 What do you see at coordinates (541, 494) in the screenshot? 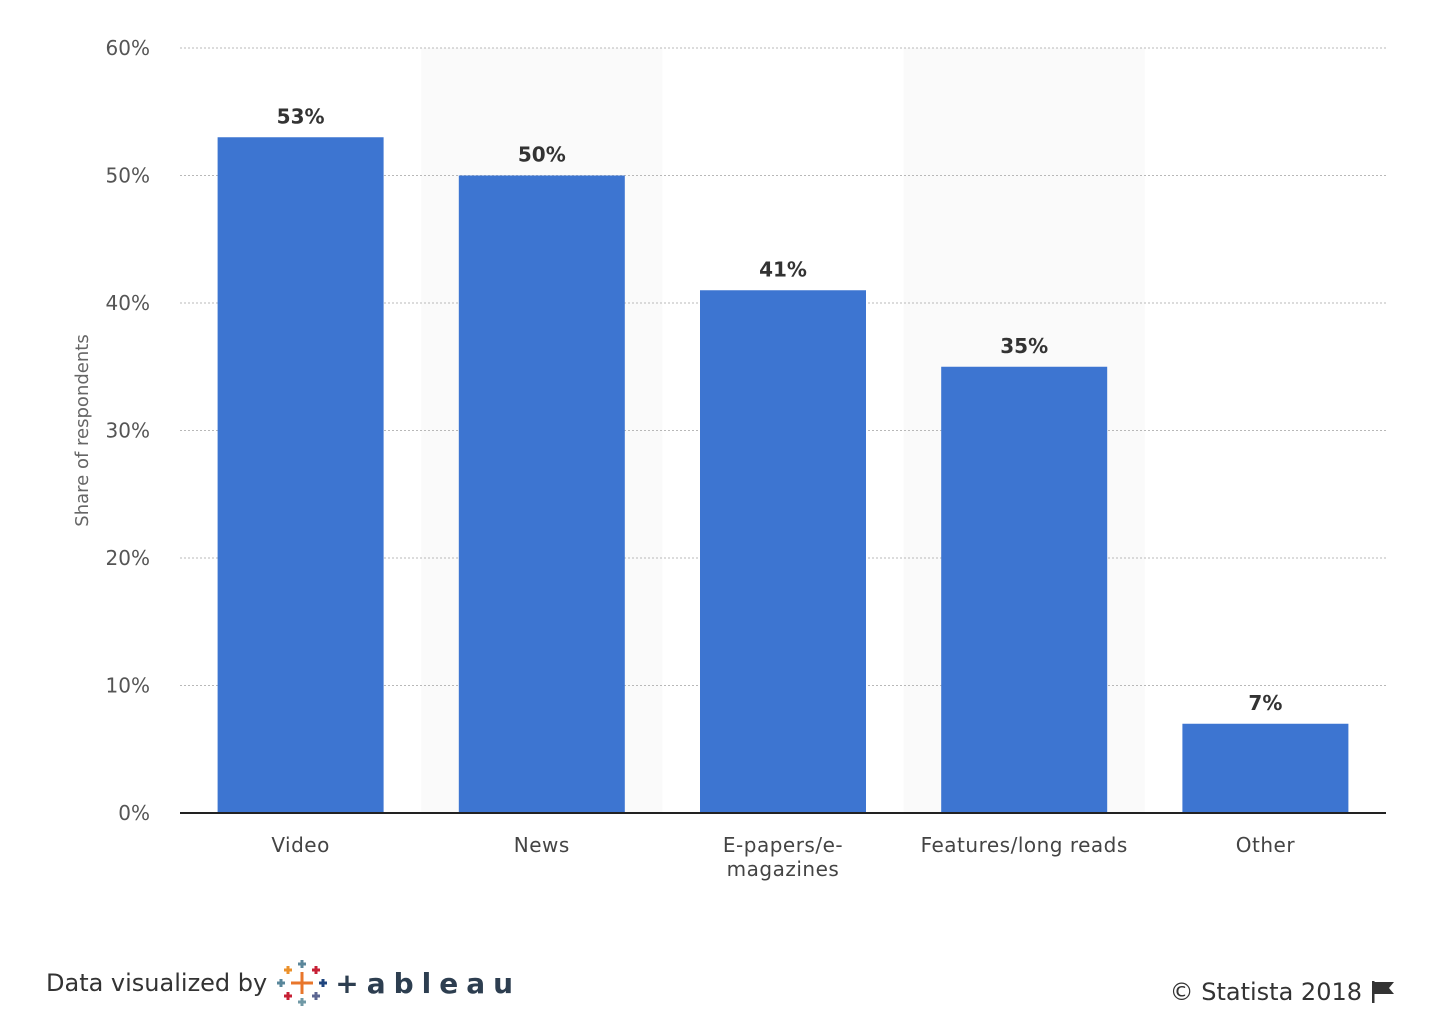
I see `bar-news` at bounding box center [541, 494].